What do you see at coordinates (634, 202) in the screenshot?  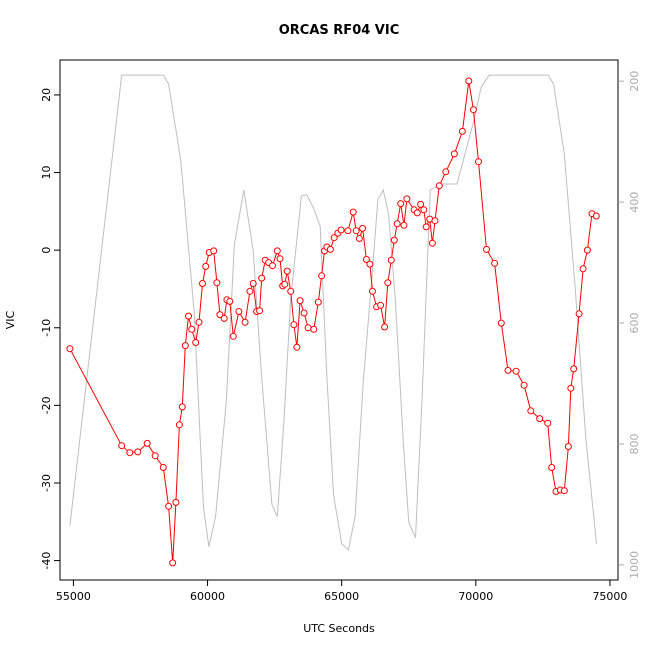 I see `y2-tick-label: 400` at bounding box center [634, 202].